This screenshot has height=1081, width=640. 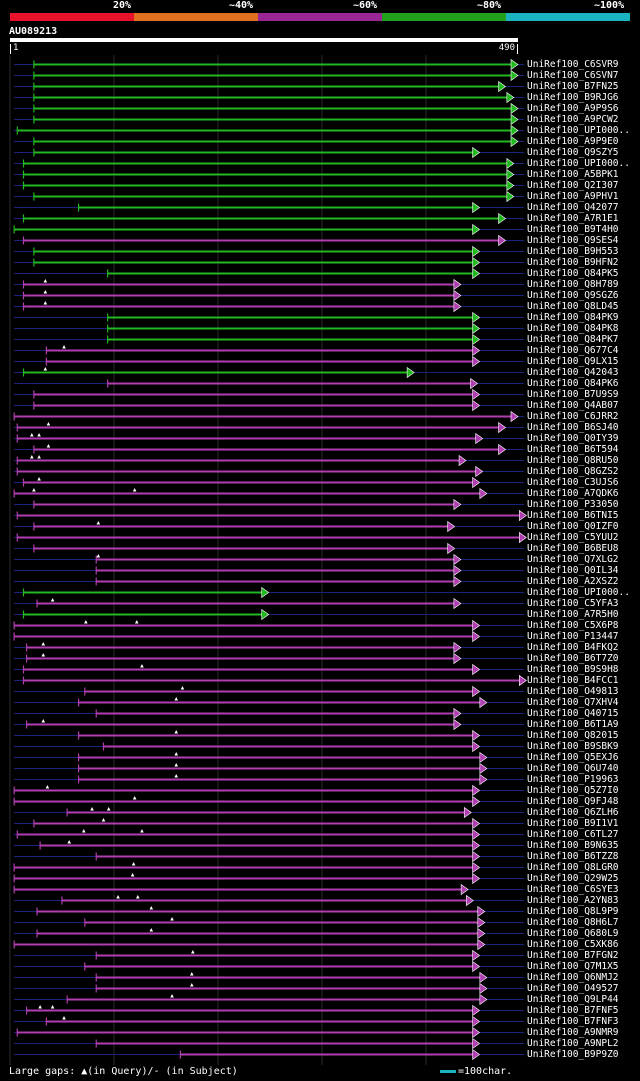 I want to click on hit-label: UniRef100_C5YFA3, so click(x=573, y=603).